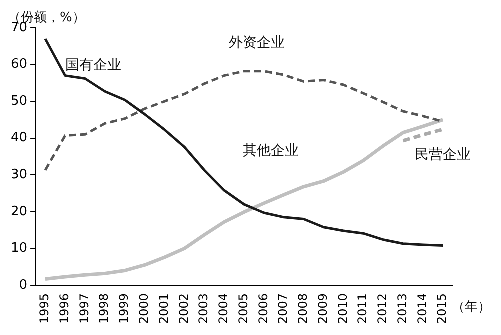 The image size is (501, 335). What do you see at coordinates (45, 308) in the screenshot?
I see `x-tick-label: 1995` at bounding box center [45, 308].